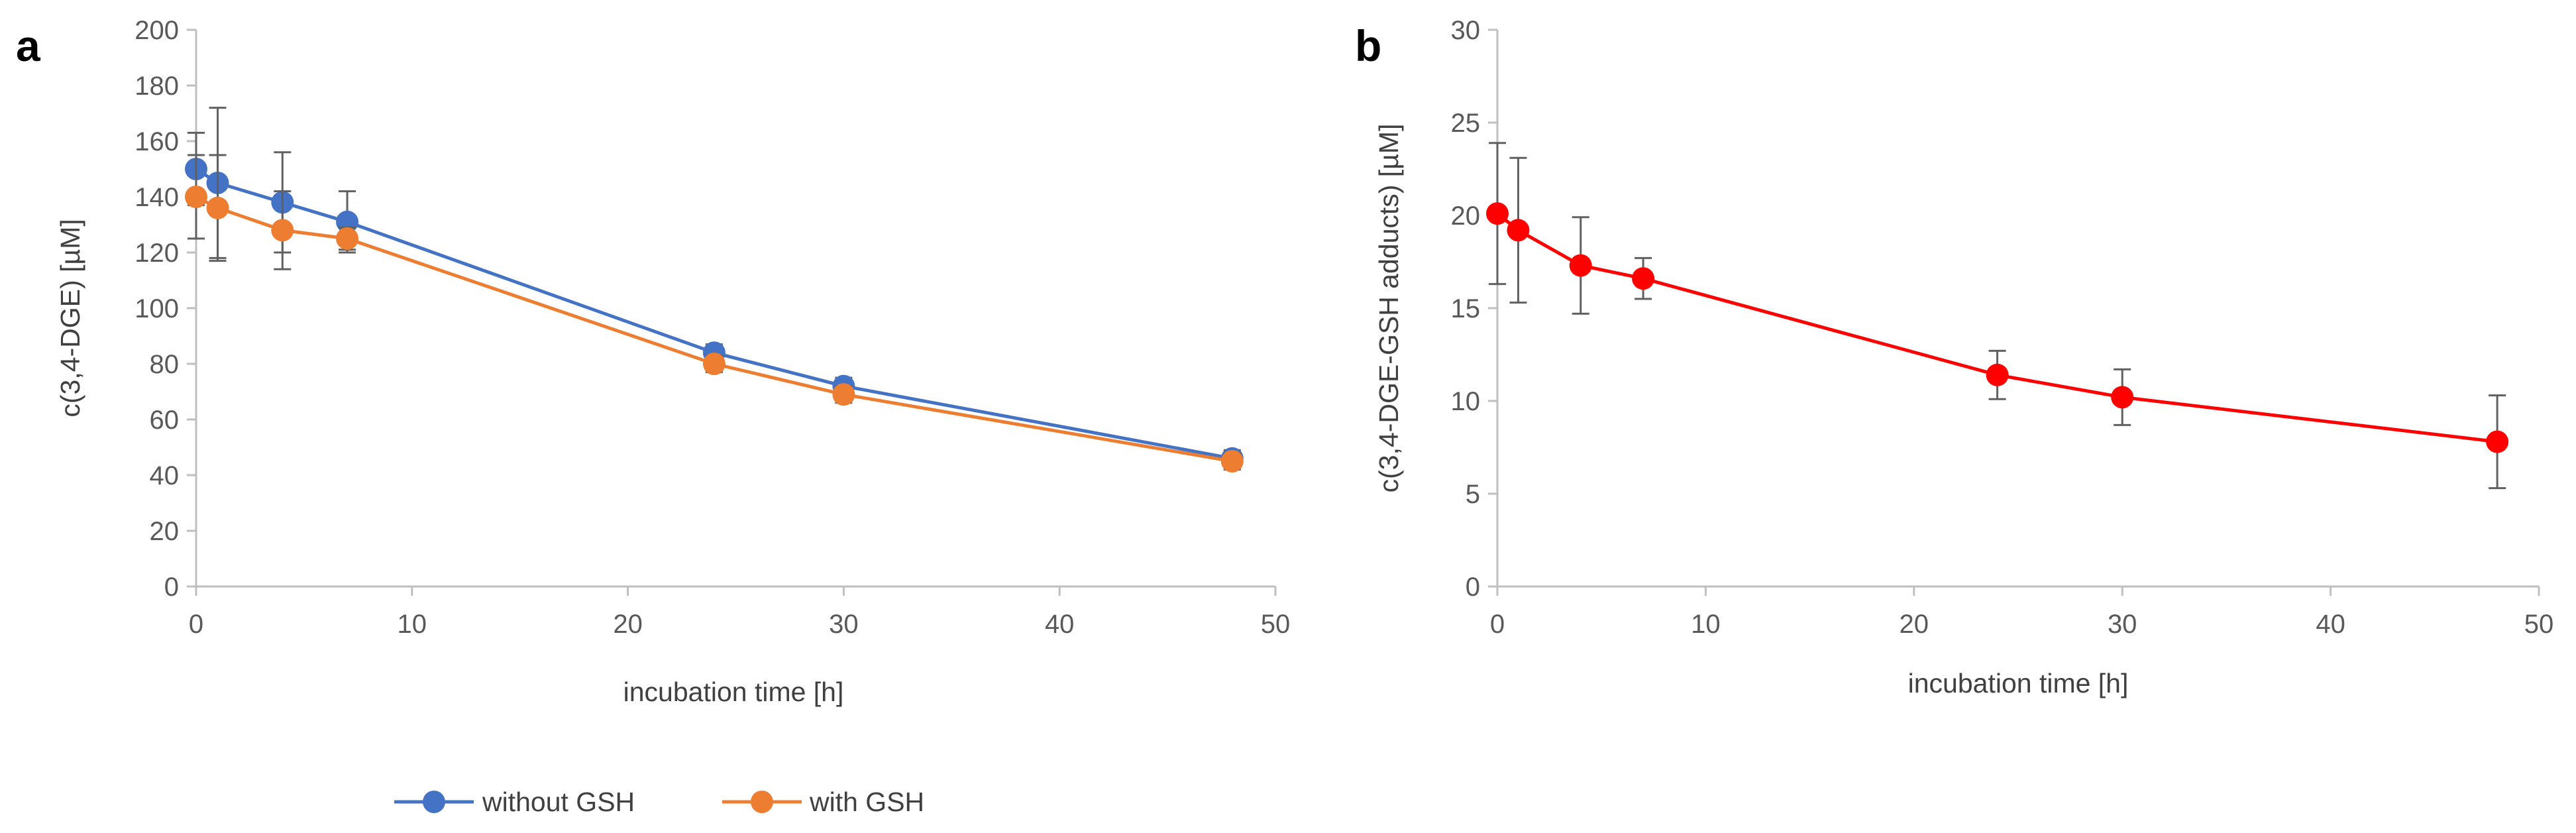 The image size is (2576, 833). I want to click on panel-b-x-tick-labels: 0 10 20 30 40 50, so click(2021, 624).